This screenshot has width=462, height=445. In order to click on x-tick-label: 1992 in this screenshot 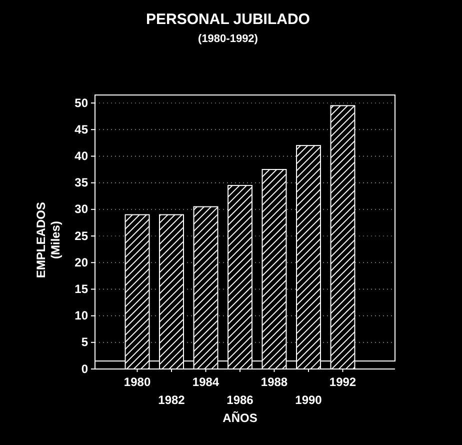, I will do `click(342, 381)`.